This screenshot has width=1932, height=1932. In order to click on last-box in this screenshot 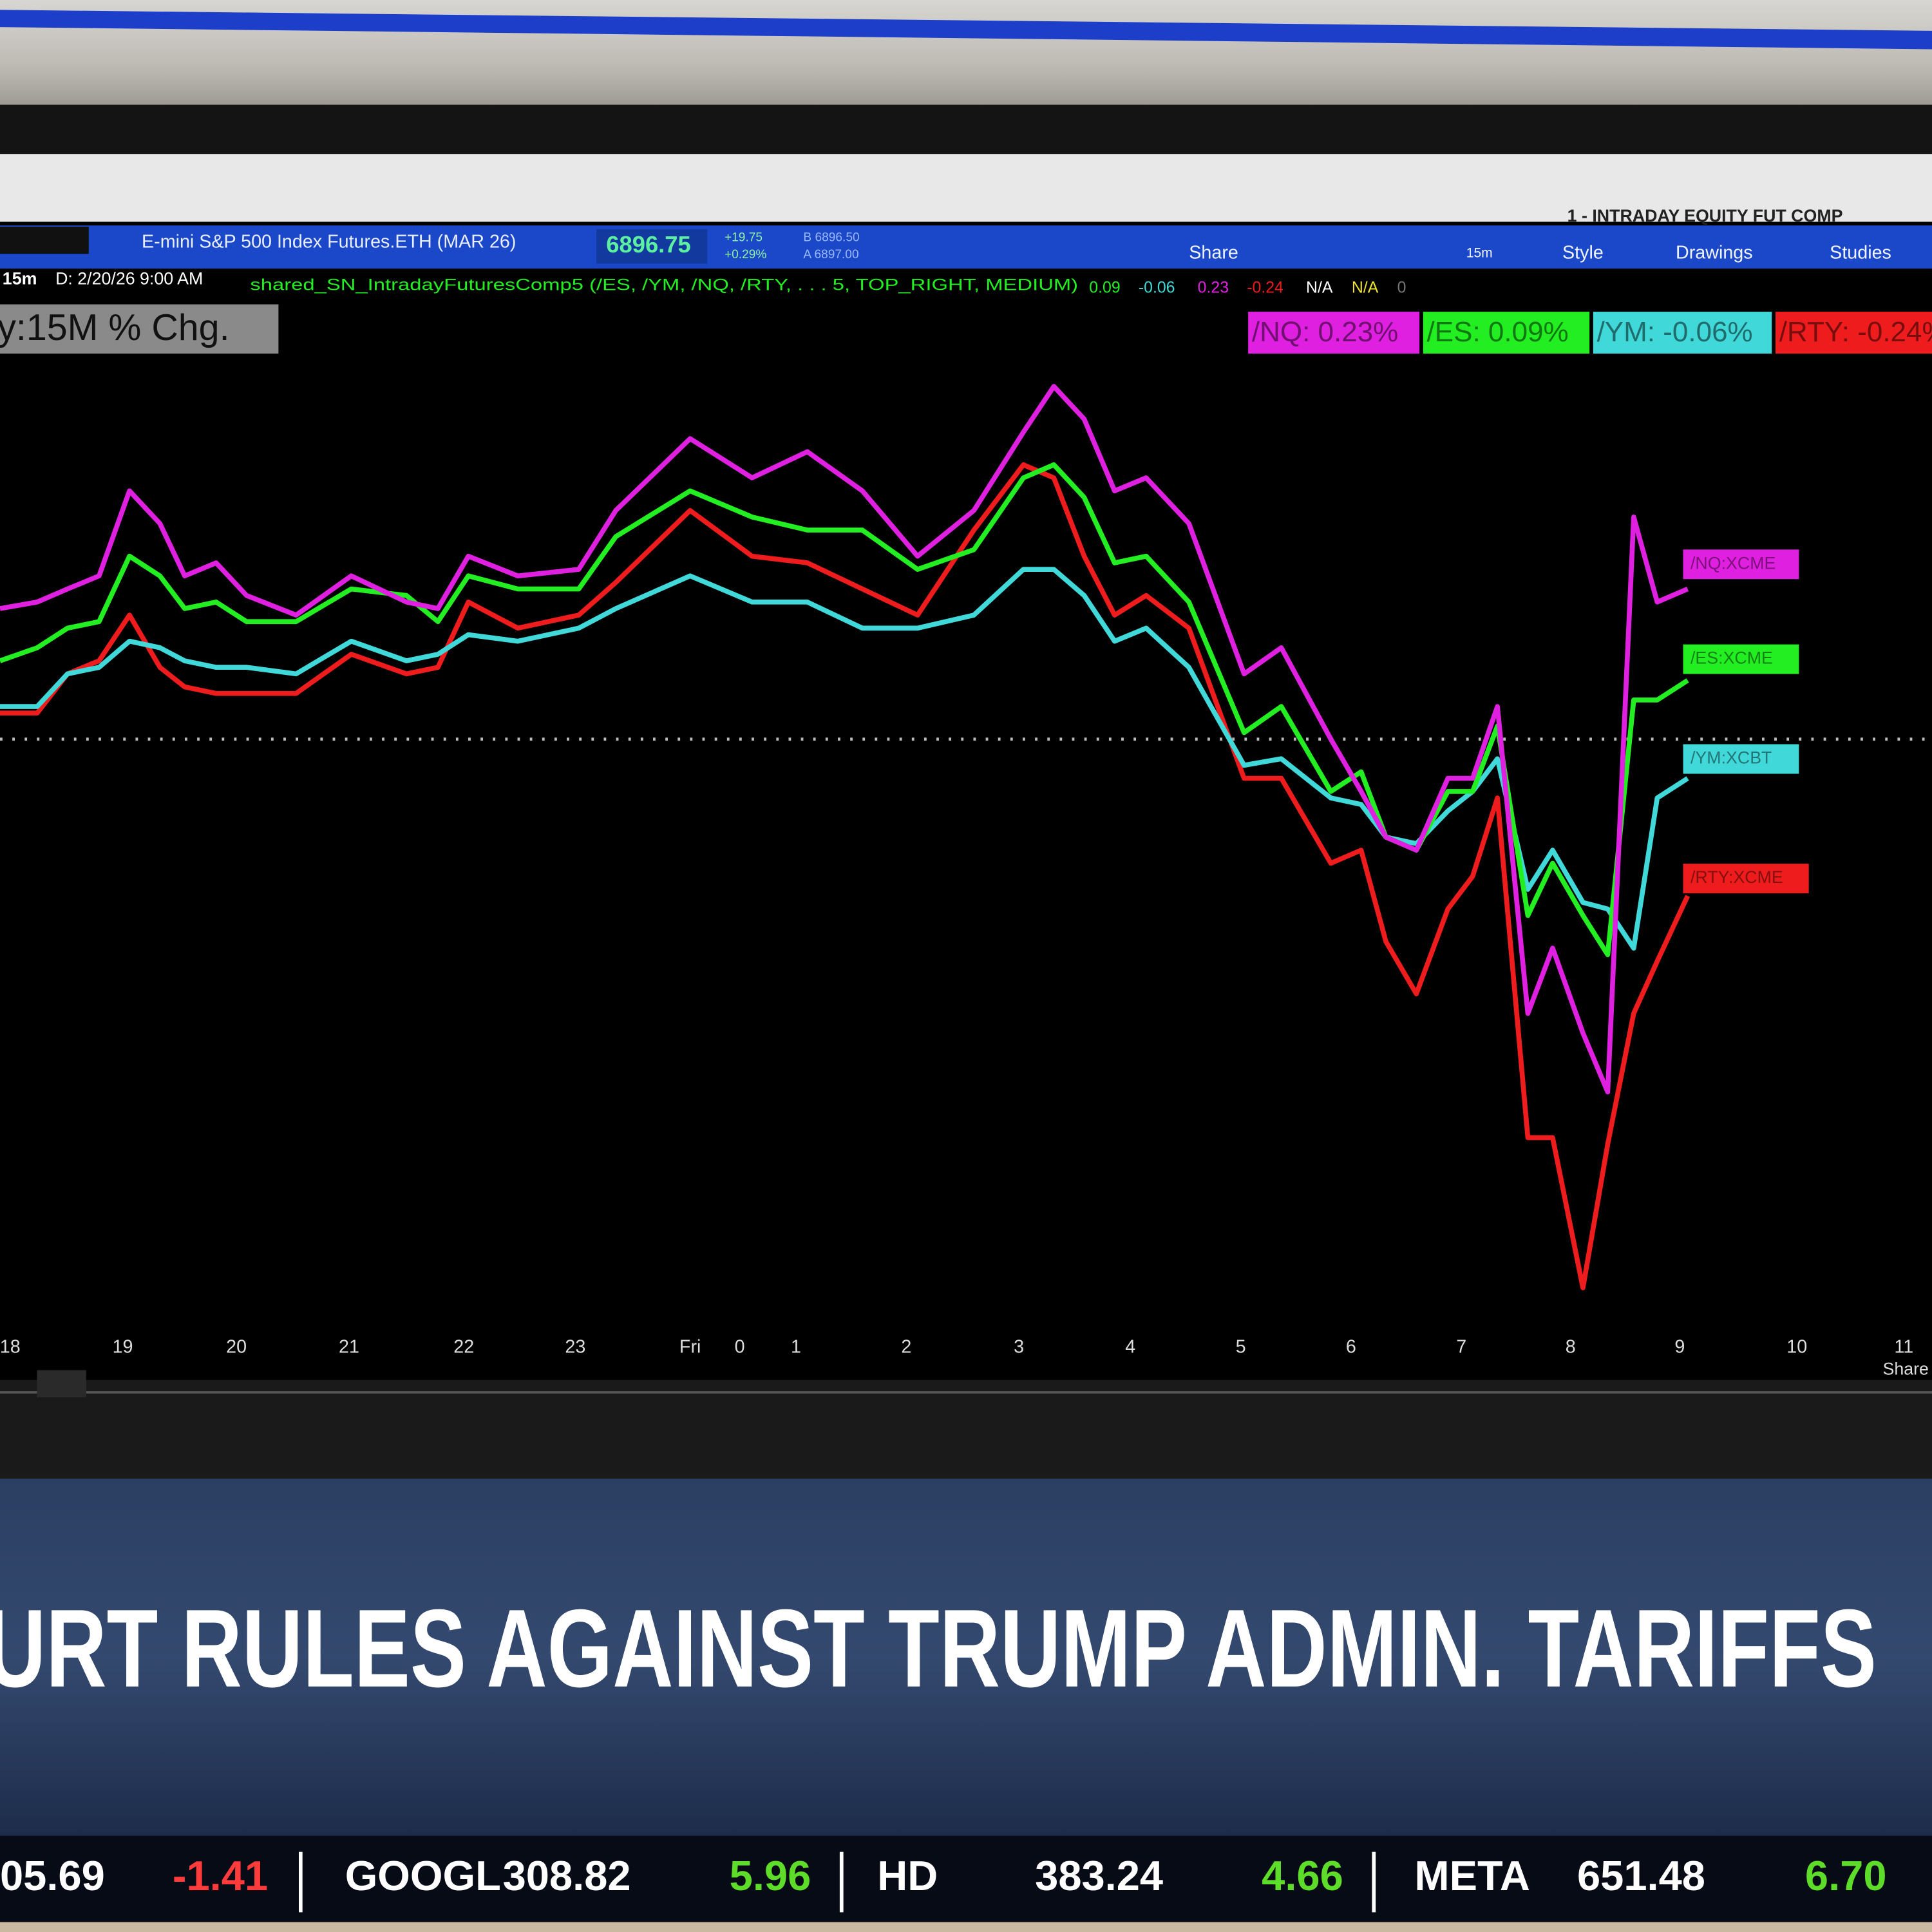, I will do `click(652, 247)`.